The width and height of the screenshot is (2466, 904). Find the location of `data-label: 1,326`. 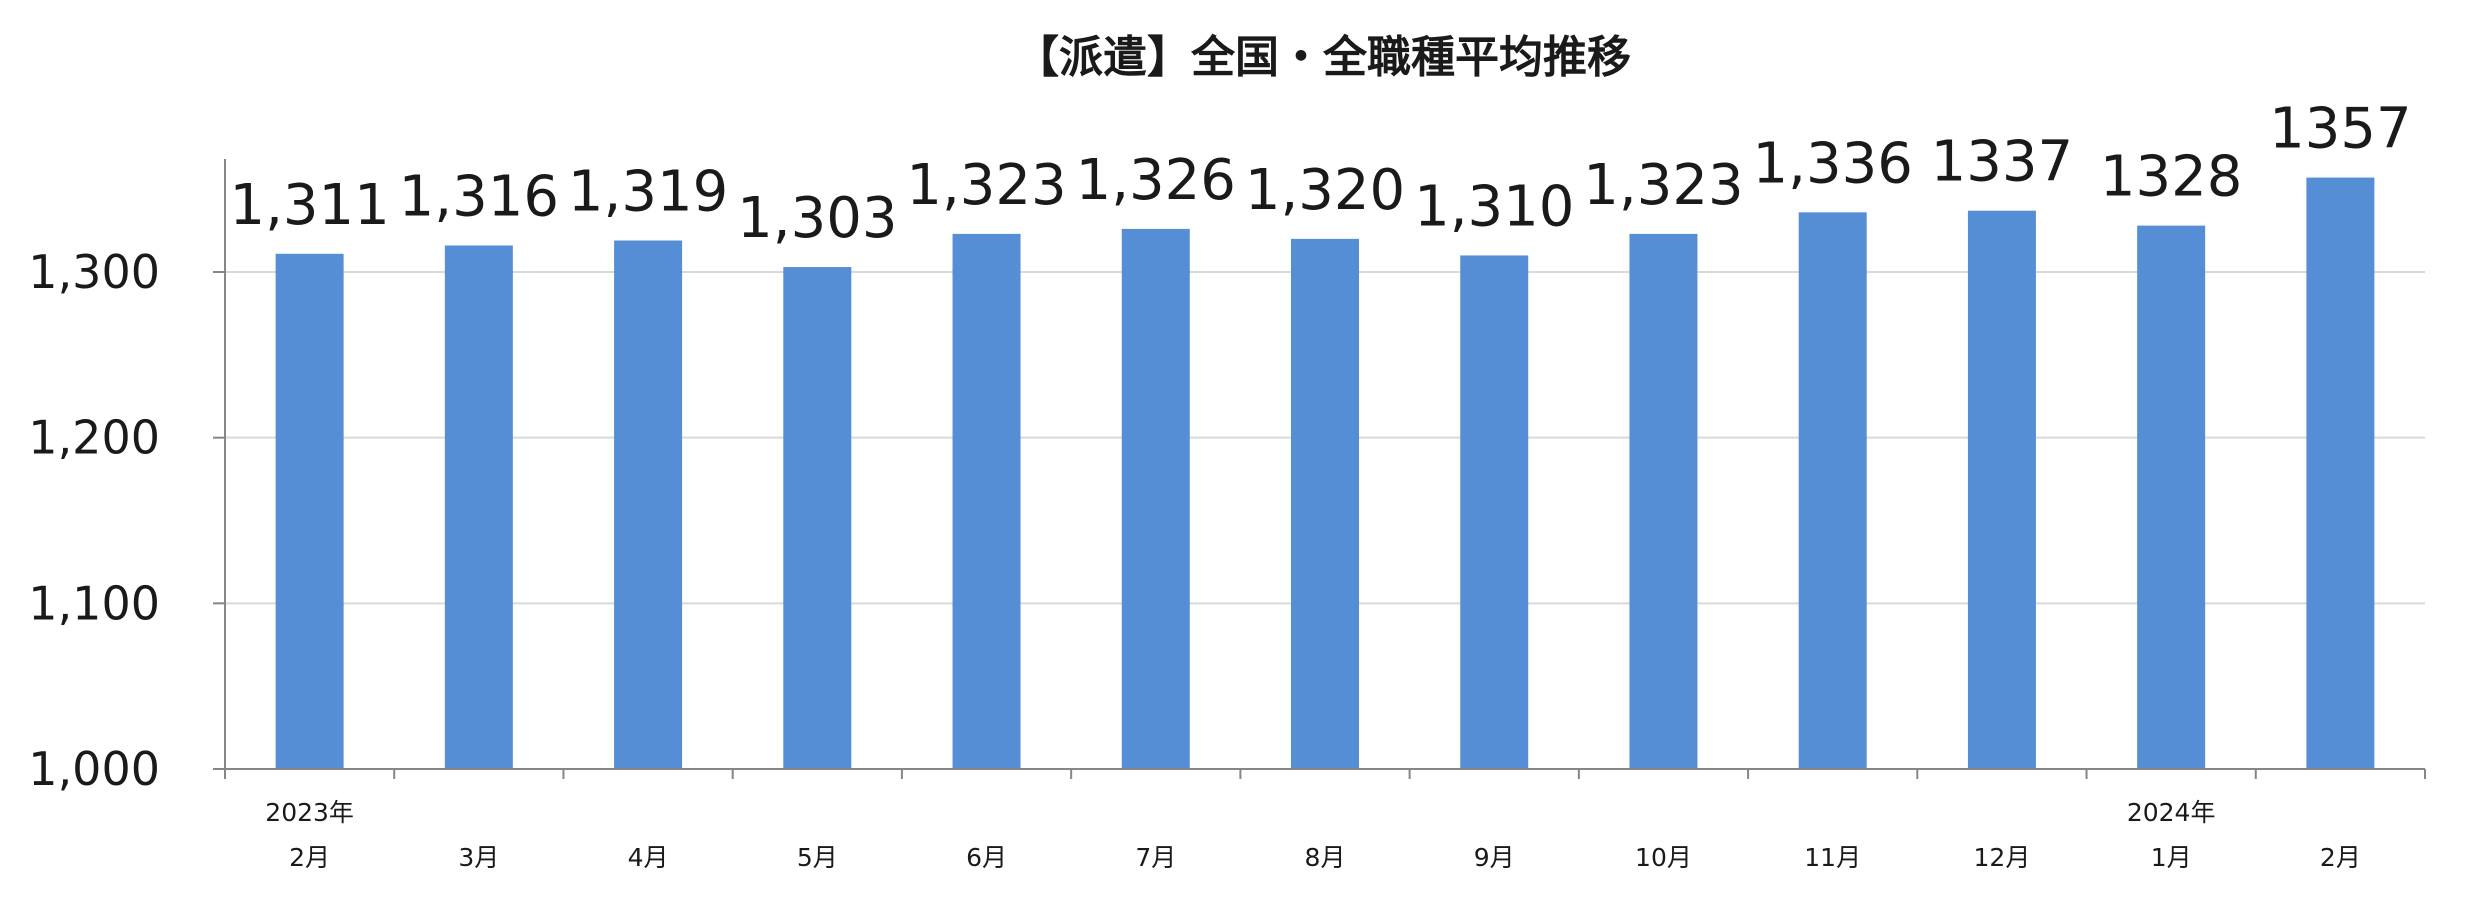

data-label: 1,326 is located at coordinates (1156, 180).